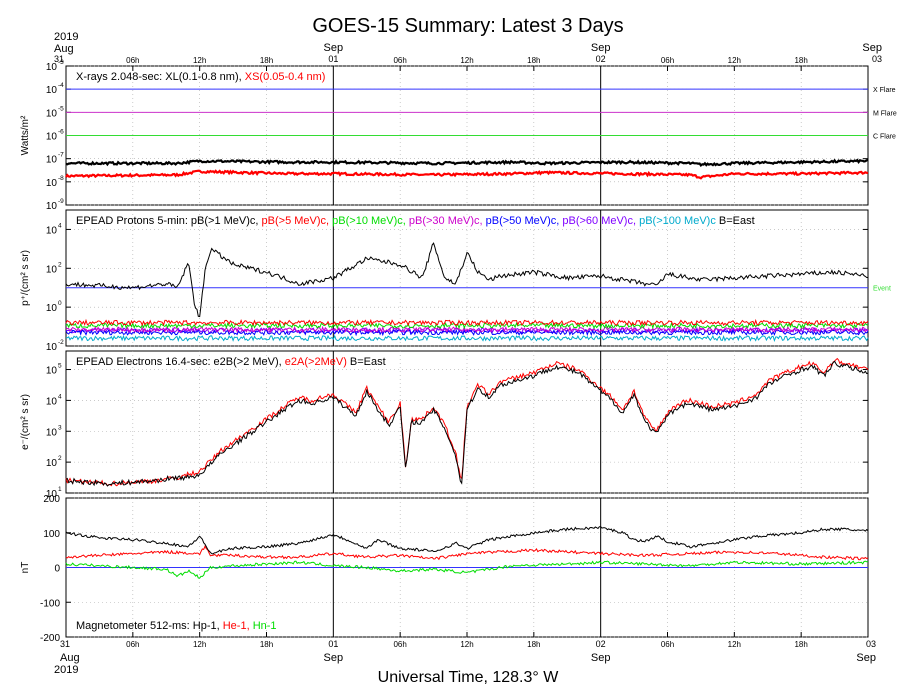 The image size is (907, 699). Describe the element at coordinates (25, 135) in the screenshot. I see `y-axis-label: Watts/m²` at that location.